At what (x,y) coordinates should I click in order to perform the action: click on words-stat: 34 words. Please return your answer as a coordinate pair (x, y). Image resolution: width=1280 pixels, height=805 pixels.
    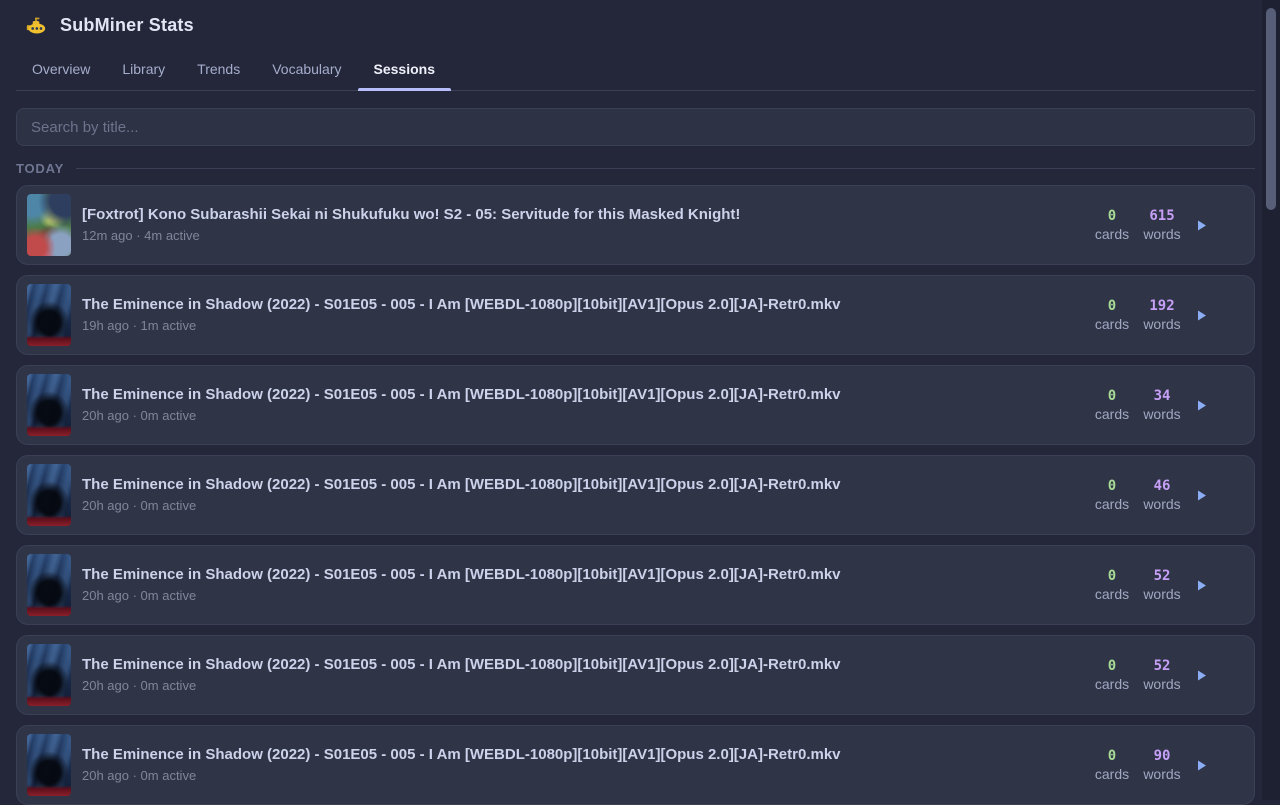
    Looking at the image, I should click on (1162, 405).